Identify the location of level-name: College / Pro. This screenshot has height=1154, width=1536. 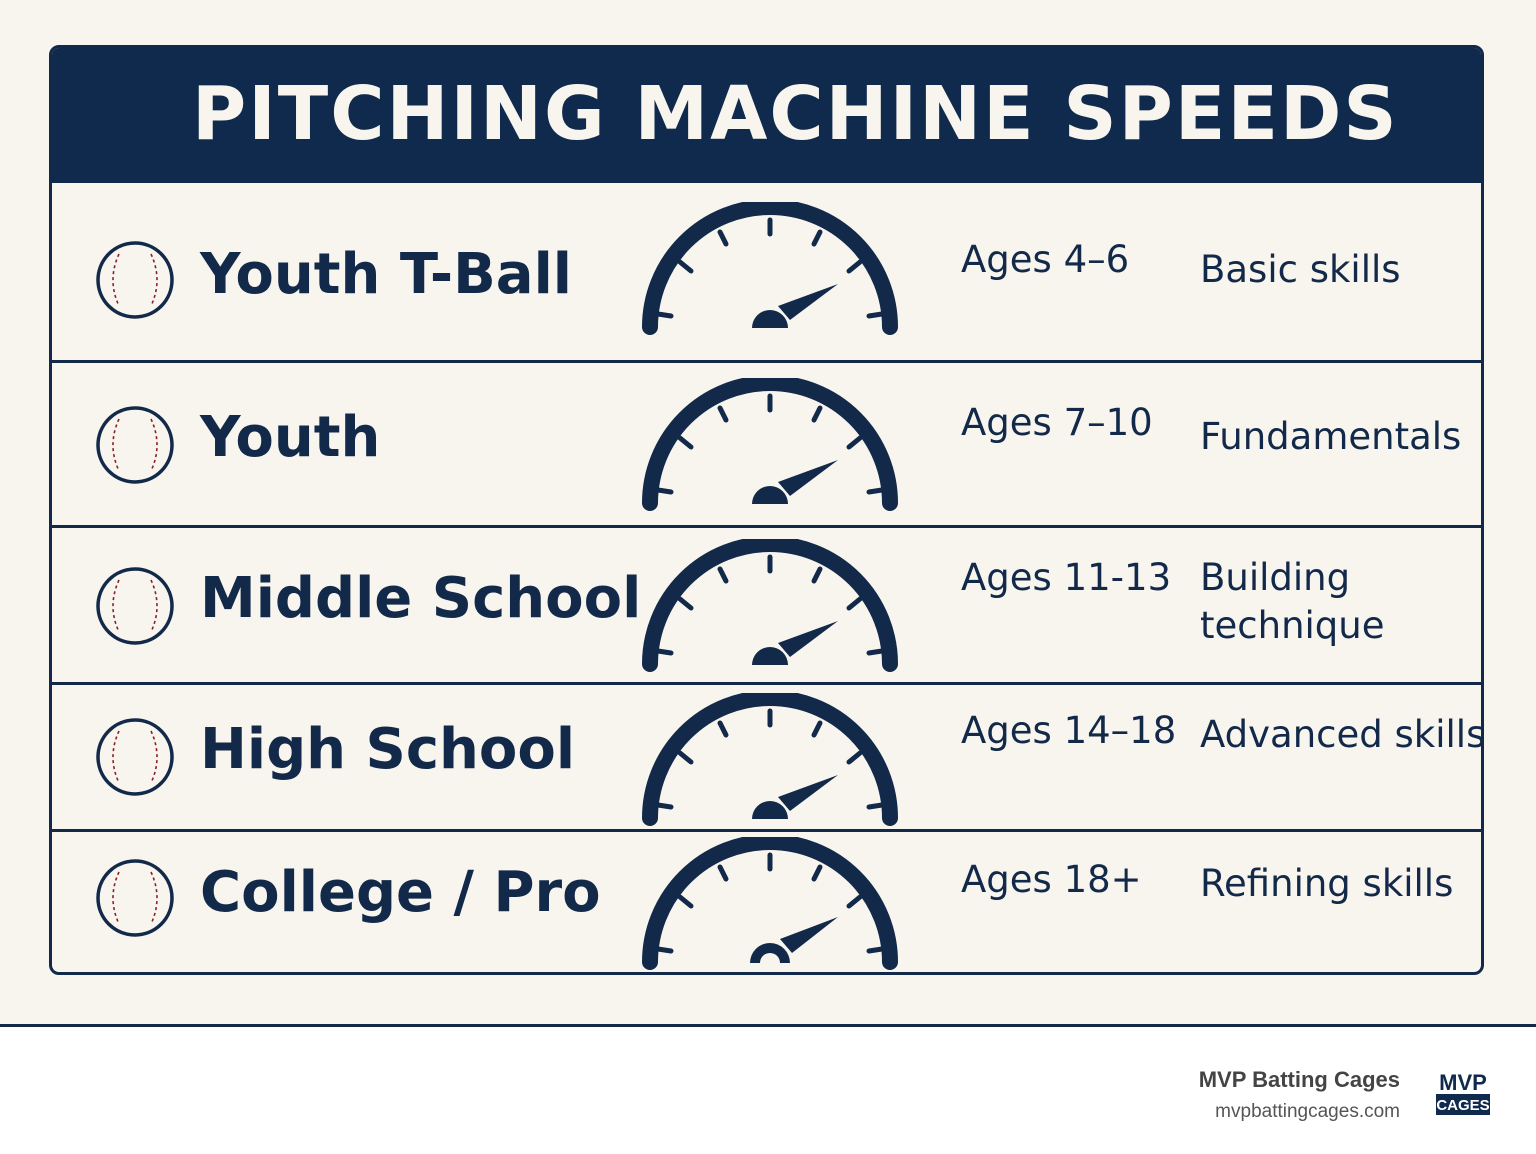
(400, 892).